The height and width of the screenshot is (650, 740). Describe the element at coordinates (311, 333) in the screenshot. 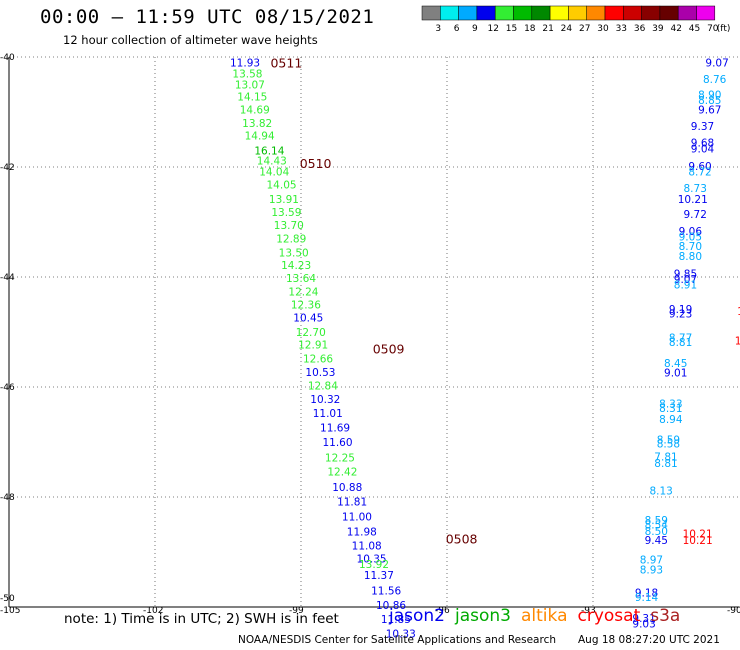

I see `wave-height-value: 12.70` at that location.